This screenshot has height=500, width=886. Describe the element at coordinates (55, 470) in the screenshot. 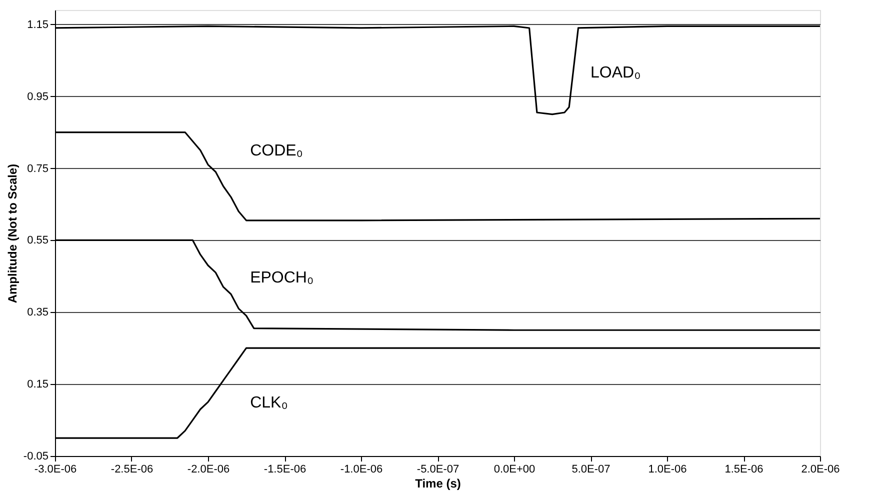

I see `x-tick-label: -3.0E-06` at that location.